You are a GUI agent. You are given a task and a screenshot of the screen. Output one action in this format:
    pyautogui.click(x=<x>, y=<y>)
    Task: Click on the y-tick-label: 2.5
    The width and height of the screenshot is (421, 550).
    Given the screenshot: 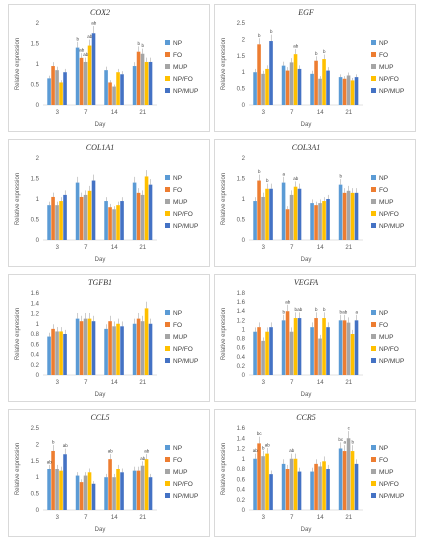 What is the action you would take?
    pyautogui.click(x=241, y=24)
    